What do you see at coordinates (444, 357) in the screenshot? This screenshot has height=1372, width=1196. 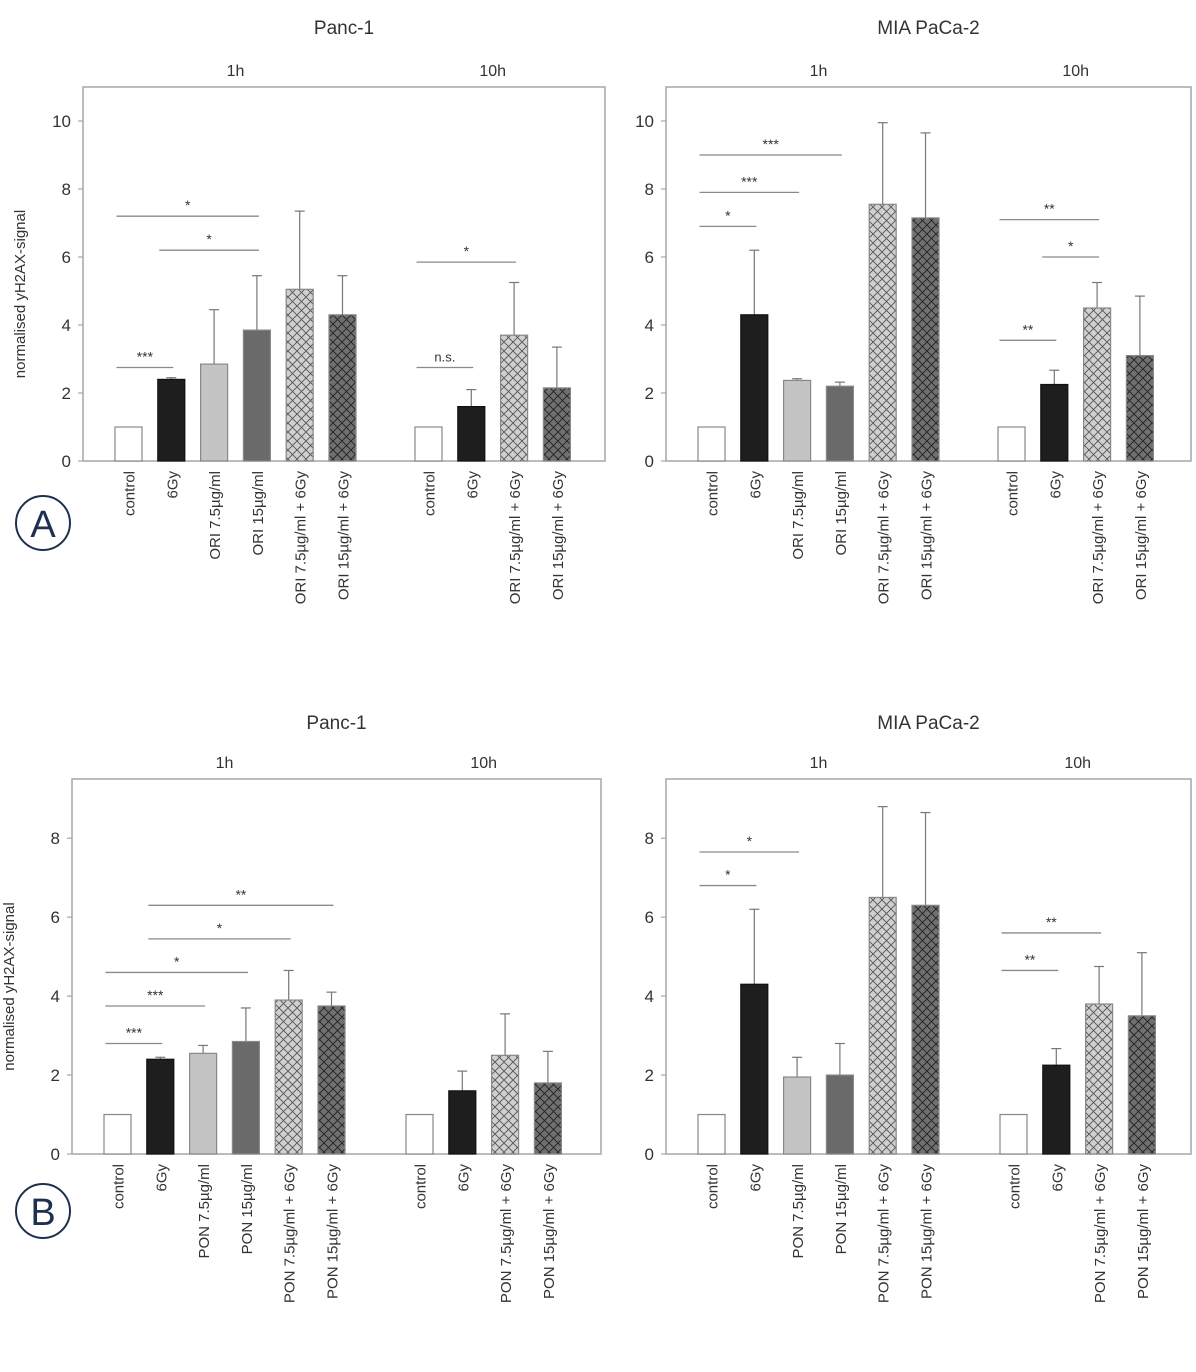 I see `significance-label: n.s.` at bounding box center [444, 357].